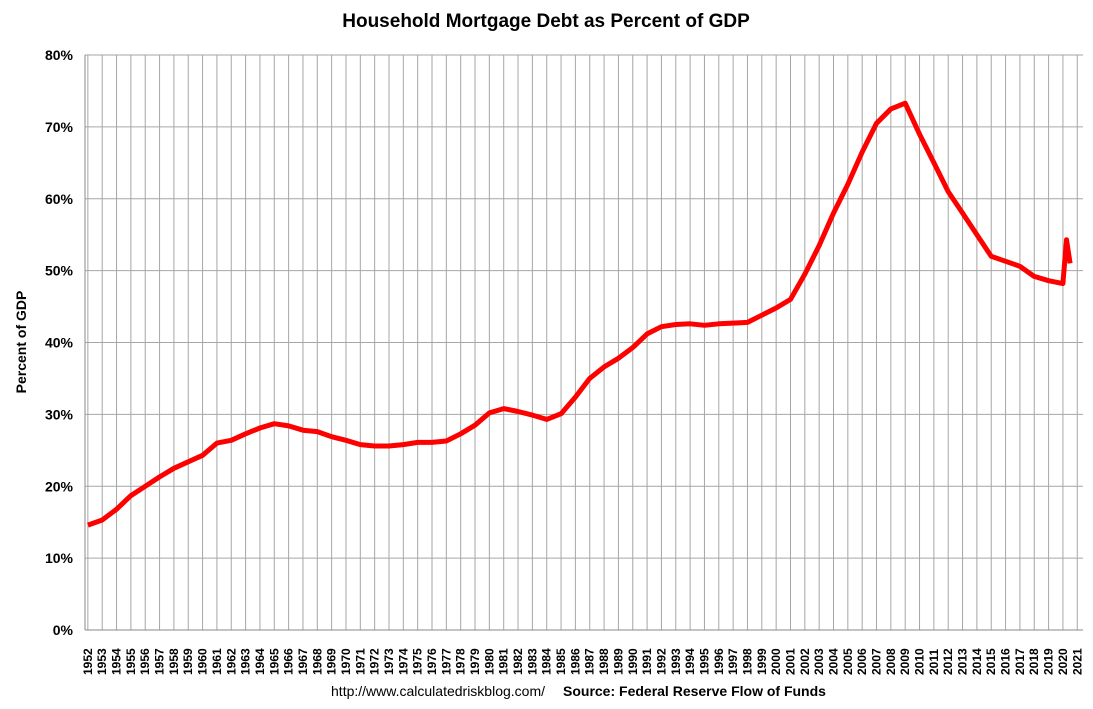  Describe the element at coordinates (676, 661) in the screenshot. I see `x-tick-label: 1993` at that location.